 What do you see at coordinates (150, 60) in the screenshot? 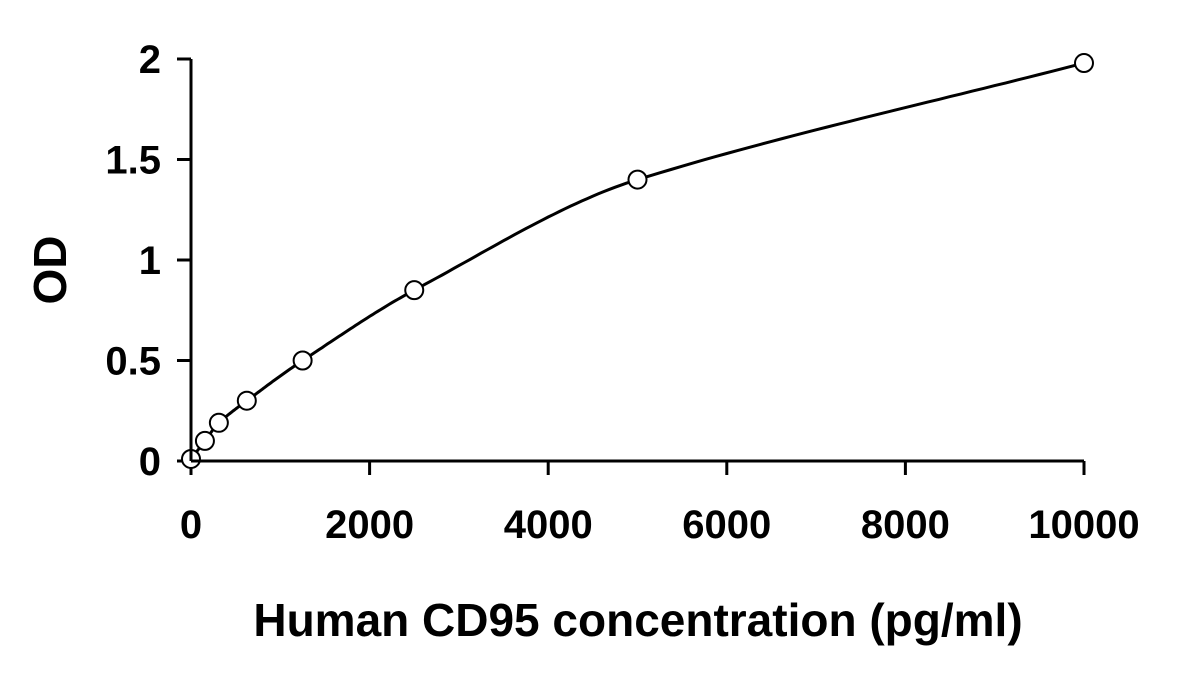
I see `y-tick-label: 2` at bounding box center [150, 60].